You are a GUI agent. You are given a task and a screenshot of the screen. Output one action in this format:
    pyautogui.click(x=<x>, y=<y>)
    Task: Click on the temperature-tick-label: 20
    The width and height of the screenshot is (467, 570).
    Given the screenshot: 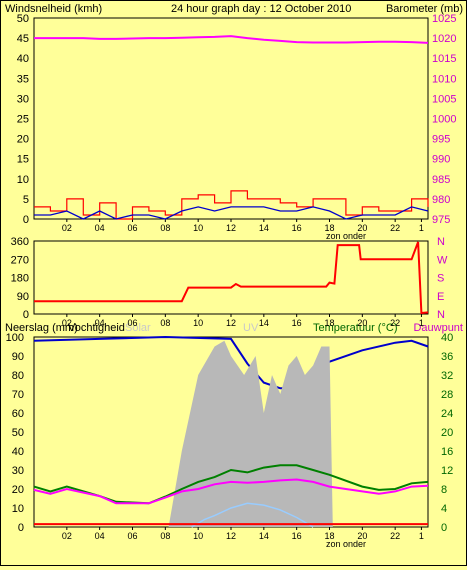 What is the action you would take?
    pyautogui.click(x=447, y=433)
    